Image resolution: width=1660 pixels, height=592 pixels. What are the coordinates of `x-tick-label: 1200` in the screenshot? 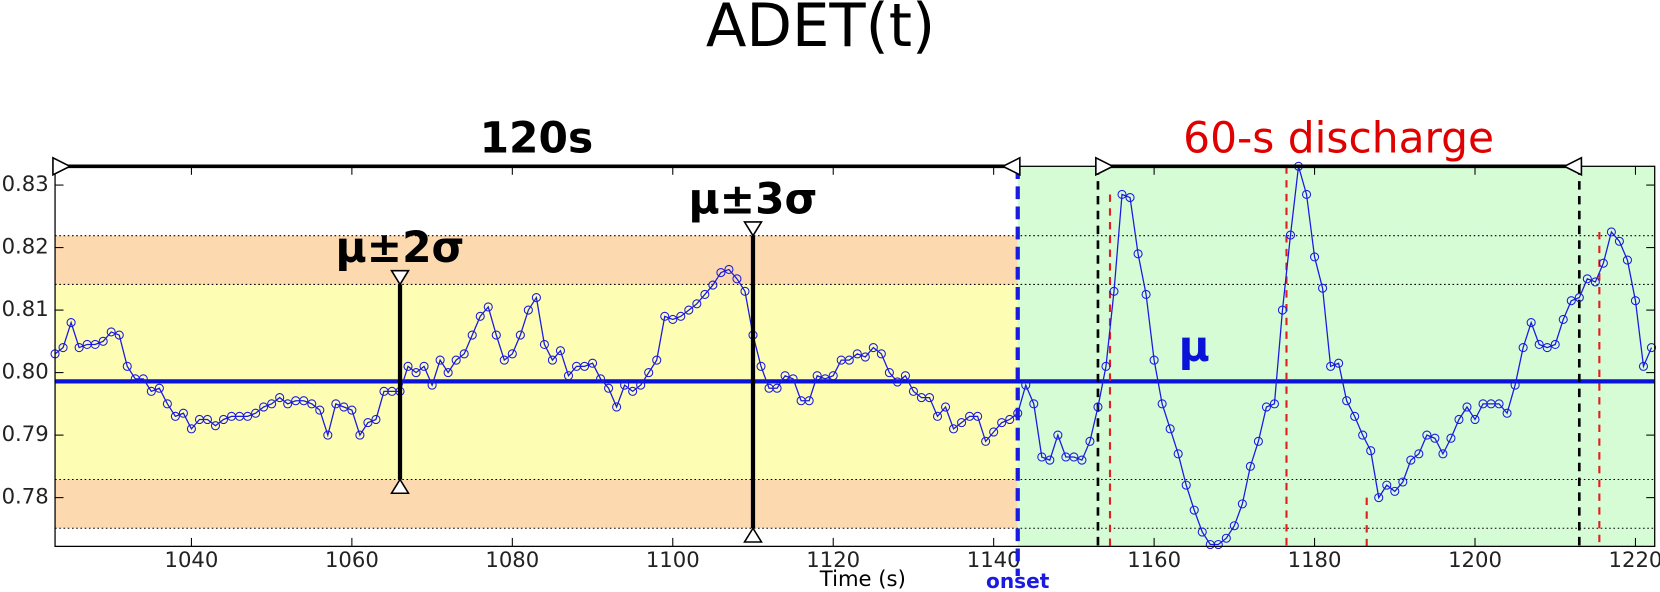 It's located at (1475, 559).